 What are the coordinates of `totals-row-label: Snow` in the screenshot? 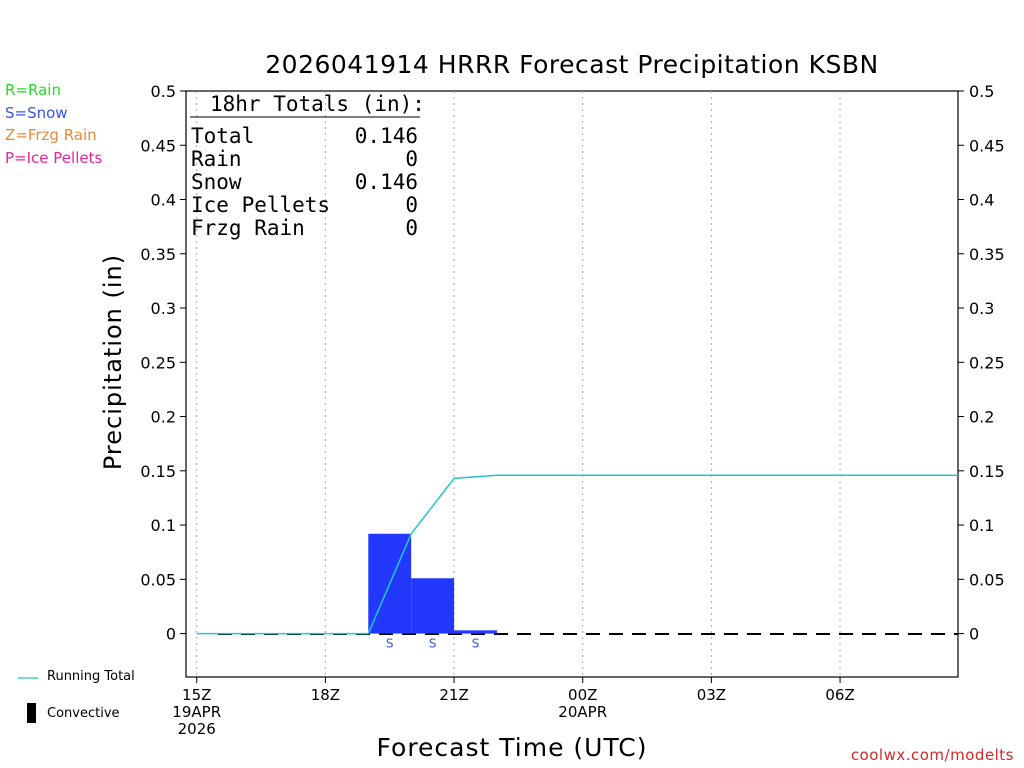 It's located at (216, 182).